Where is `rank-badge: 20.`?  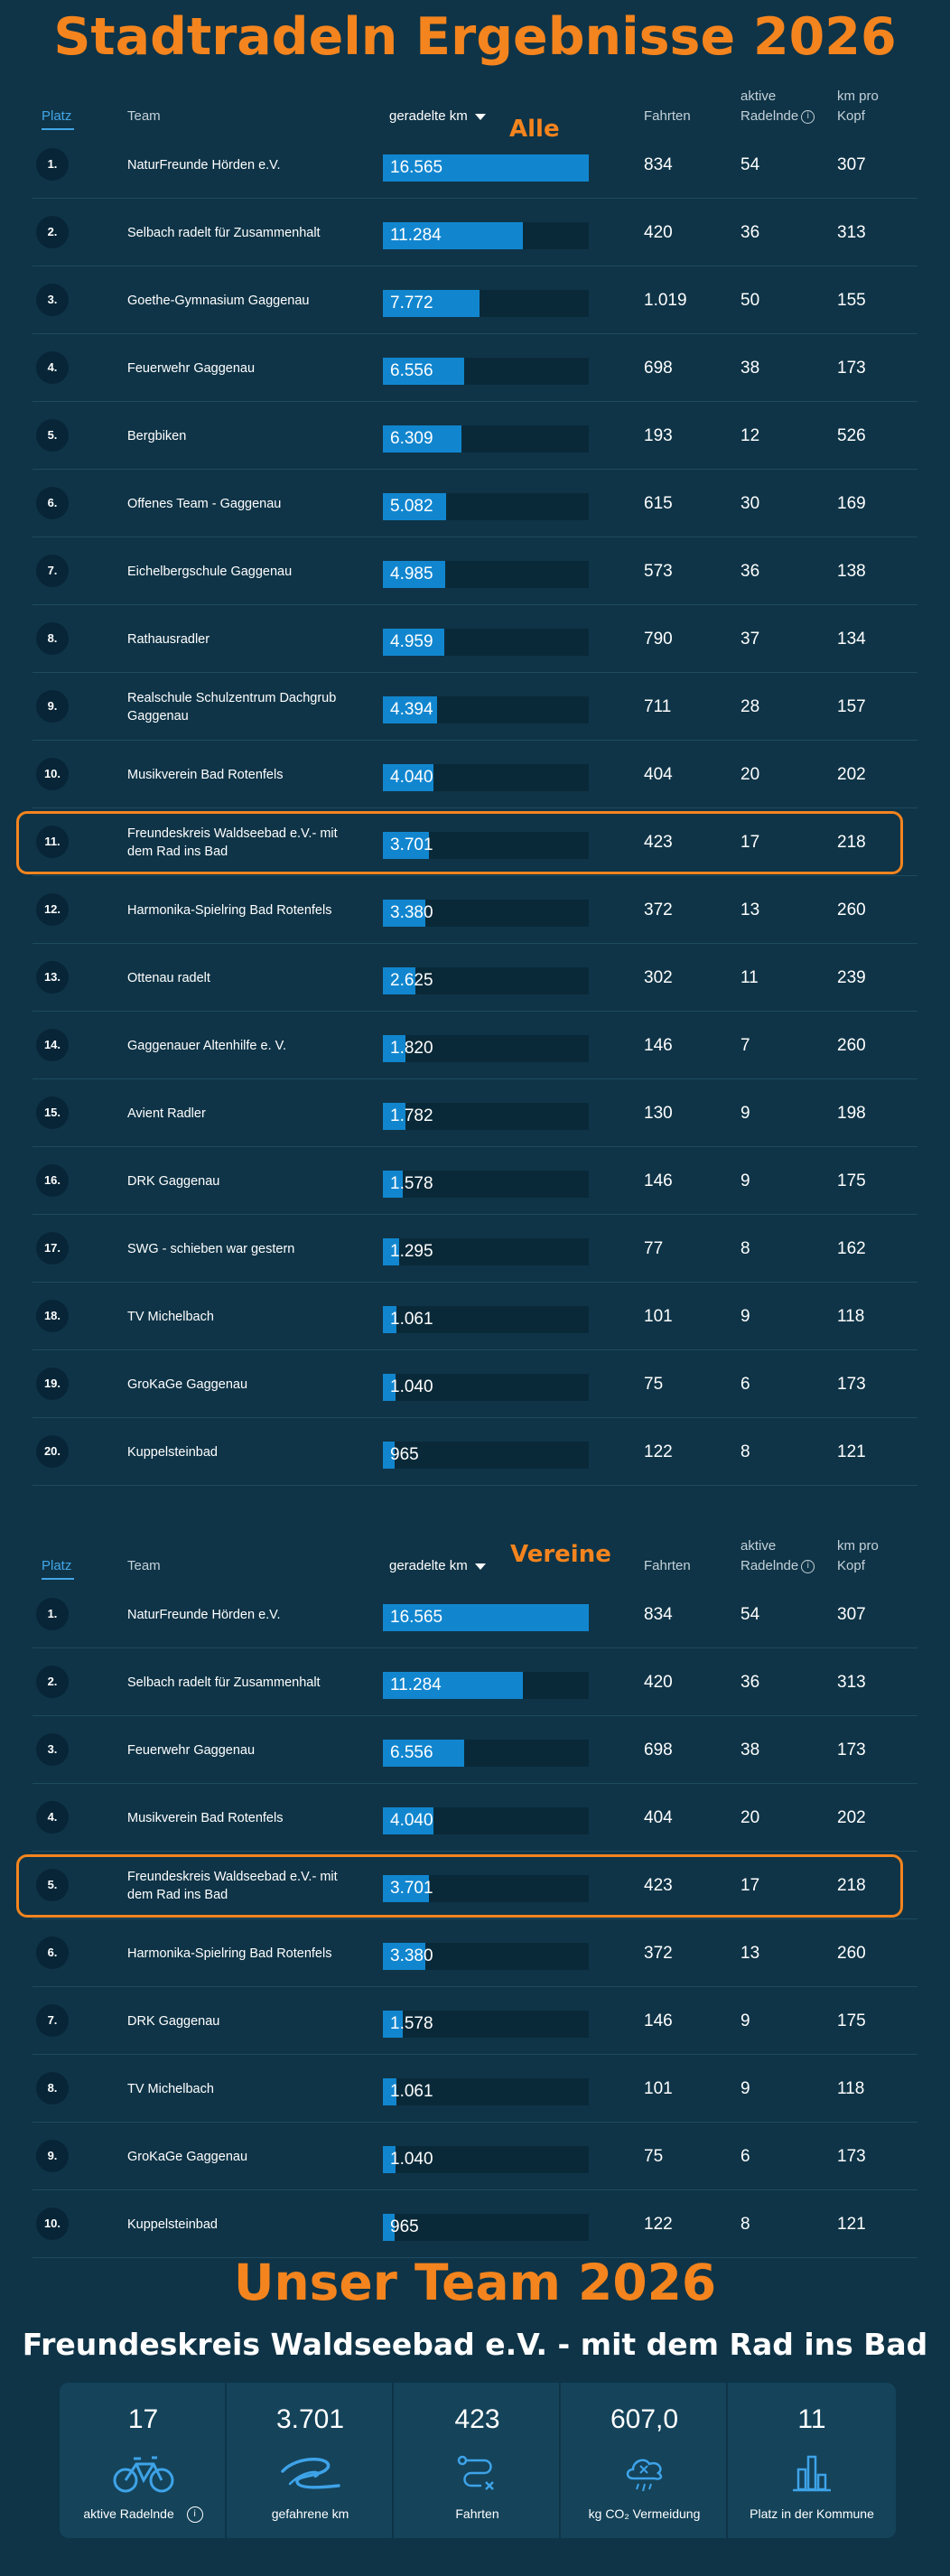
rank-badge: 20. is located at coordinates (52, 1452).